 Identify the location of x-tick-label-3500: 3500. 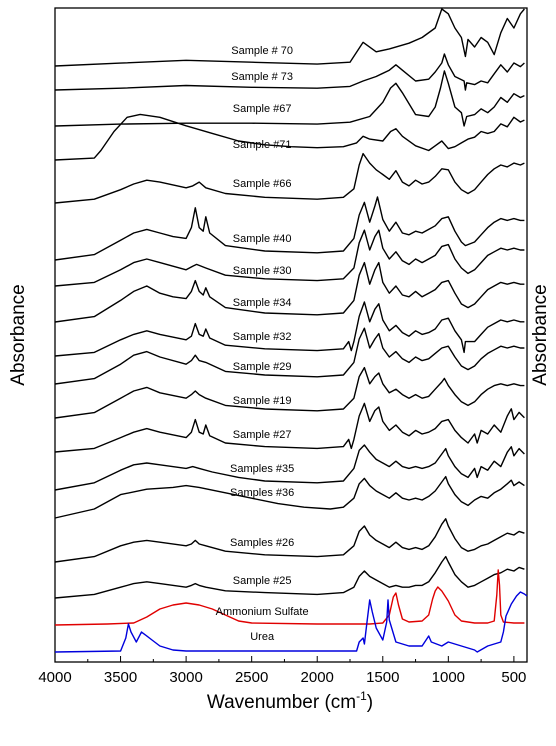
(120, 677).